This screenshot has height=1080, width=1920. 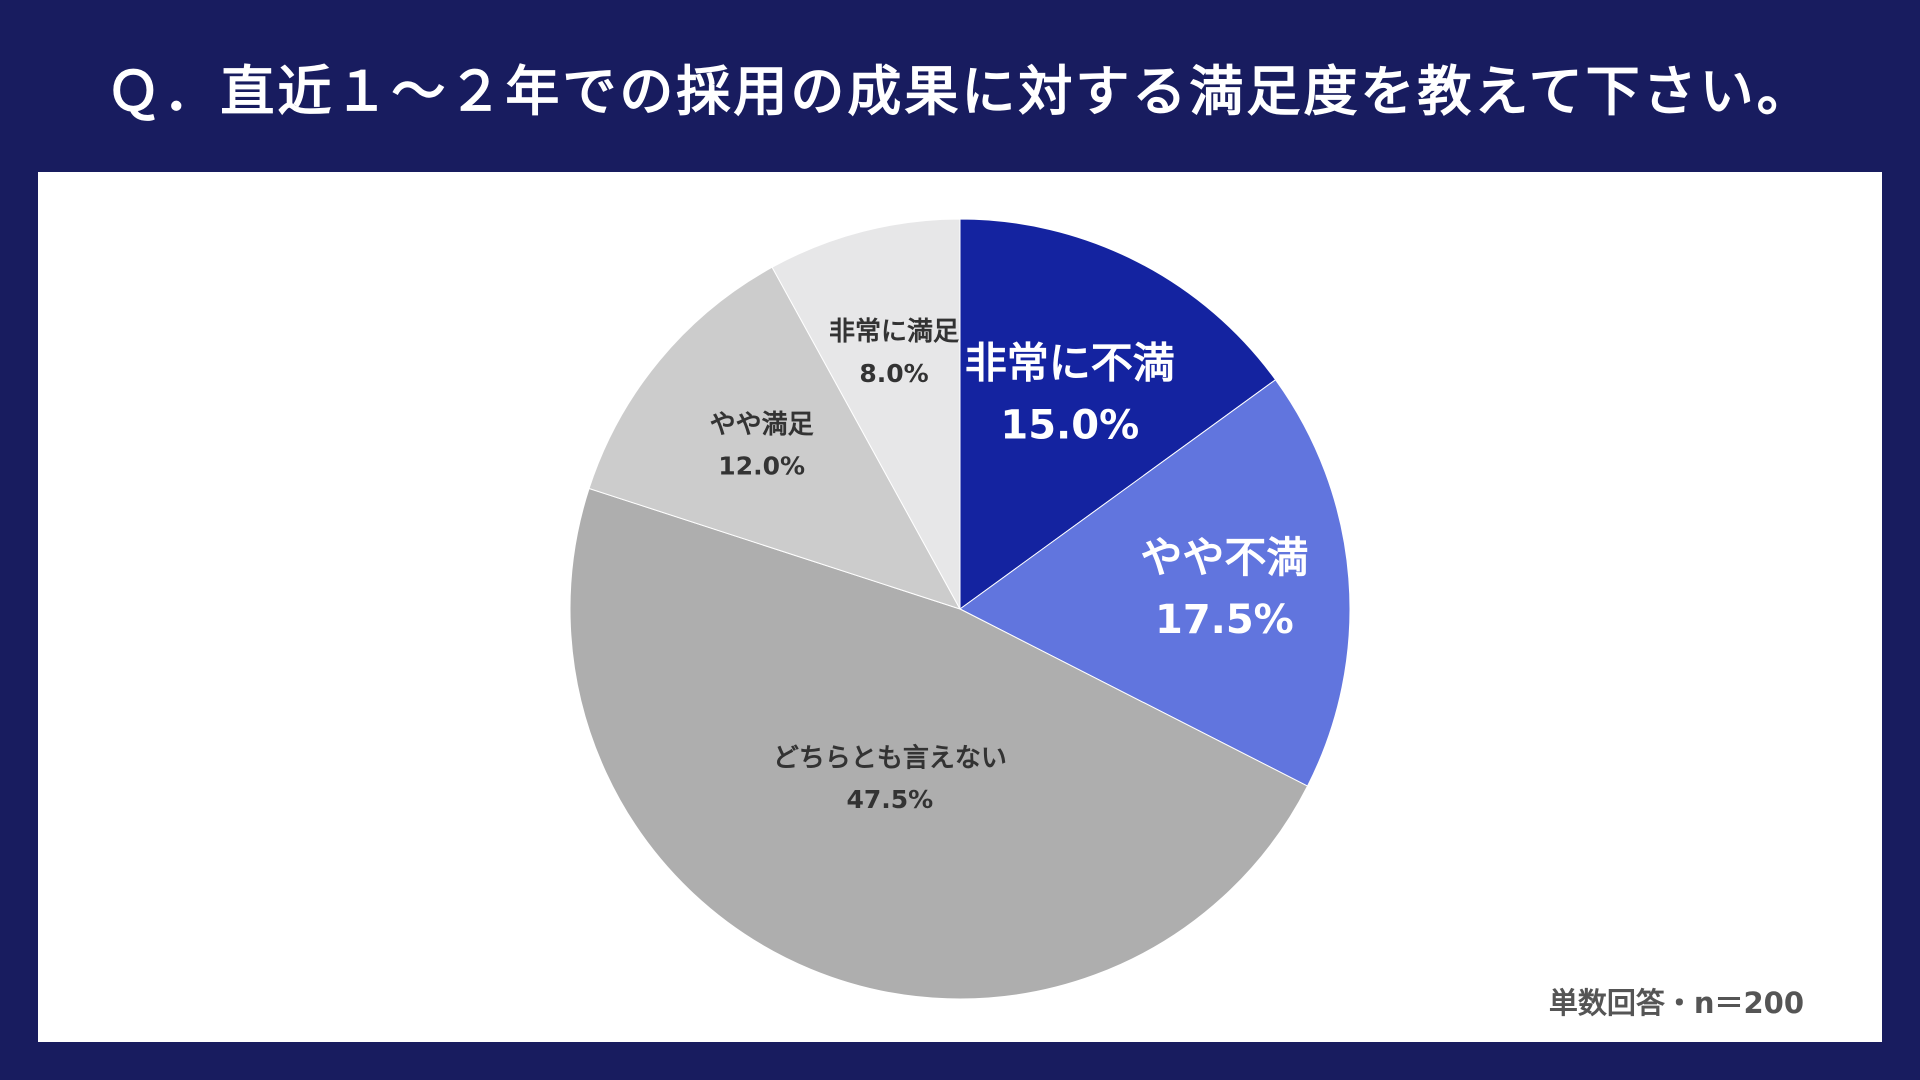 What do you see at coordinates (894, 332) in the screenshot?
I see `slice-name-label: 非常に満足` at bounding box center [894, 332].